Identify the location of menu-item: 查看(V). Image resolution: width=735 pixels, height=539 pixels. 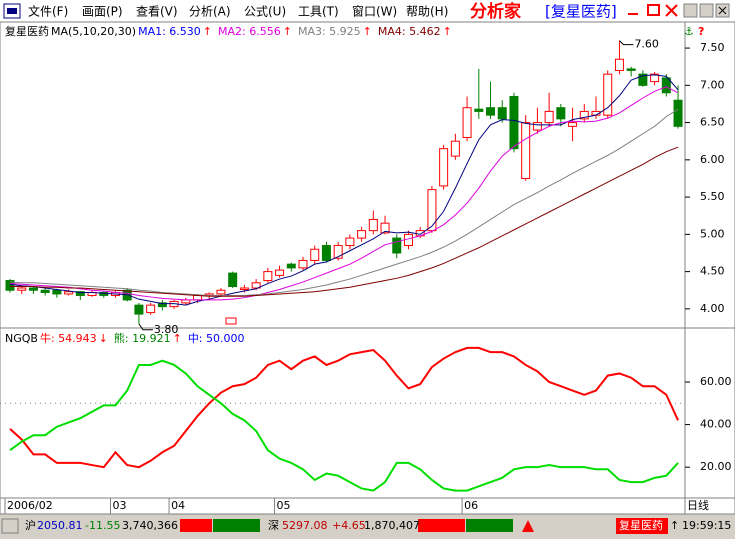
(157, 12).